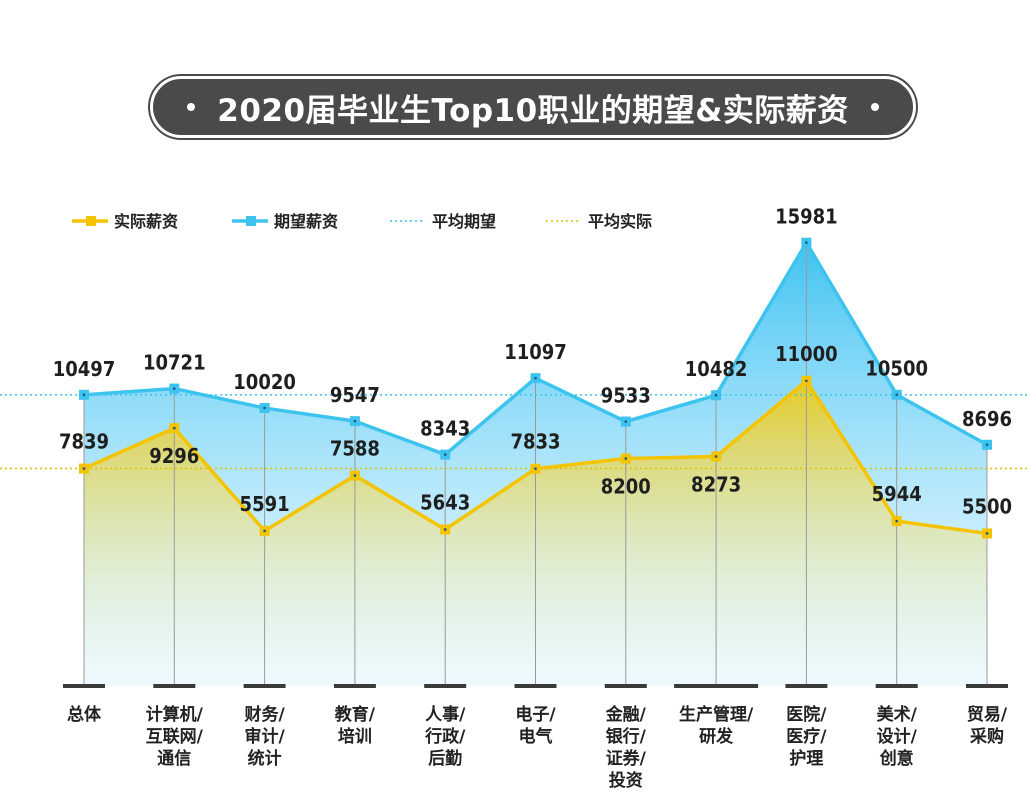 The height and width of the screenshot is (804, 1030). Describe the element at coordinates (987, 419) in the screenshot. I see `expected-value-label: 8696` at that location.